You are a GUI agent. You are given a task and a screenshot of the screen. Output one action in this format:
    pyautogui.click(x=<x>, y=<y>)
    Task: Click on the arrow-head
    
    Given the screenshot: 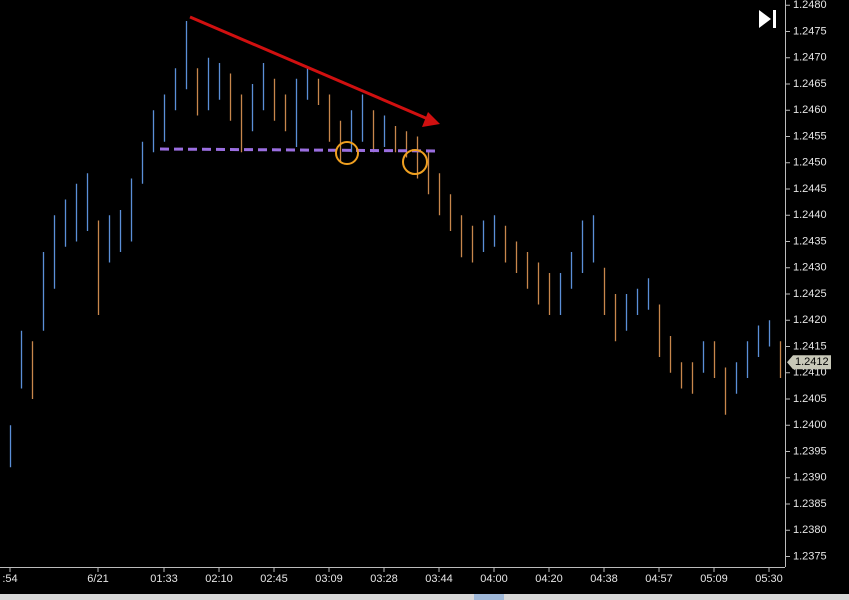 What is the action you would take?
    pyautogui.click(x=431, y=119)
    